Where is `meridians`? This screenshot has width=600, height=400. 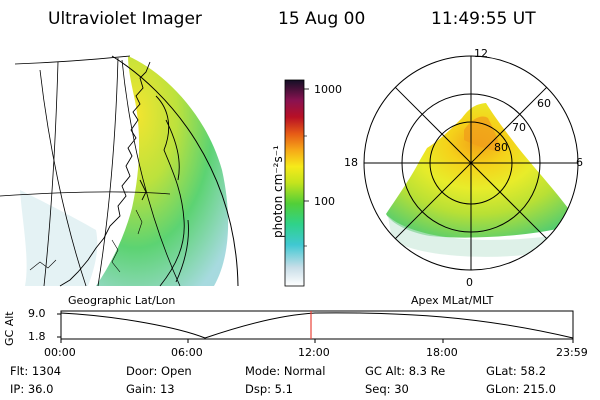
meridians is located at coordinates (110, 172).